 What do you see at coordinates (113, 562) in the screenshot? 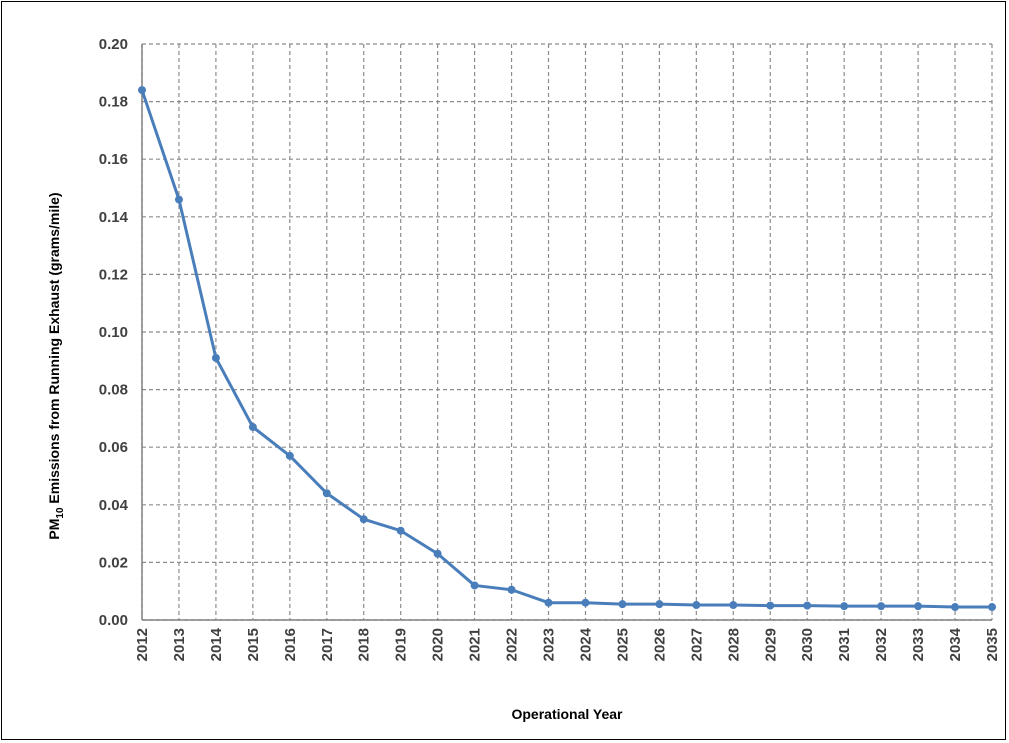
I see `y-tick-label: 0.02` at bounding box center [113, 562].